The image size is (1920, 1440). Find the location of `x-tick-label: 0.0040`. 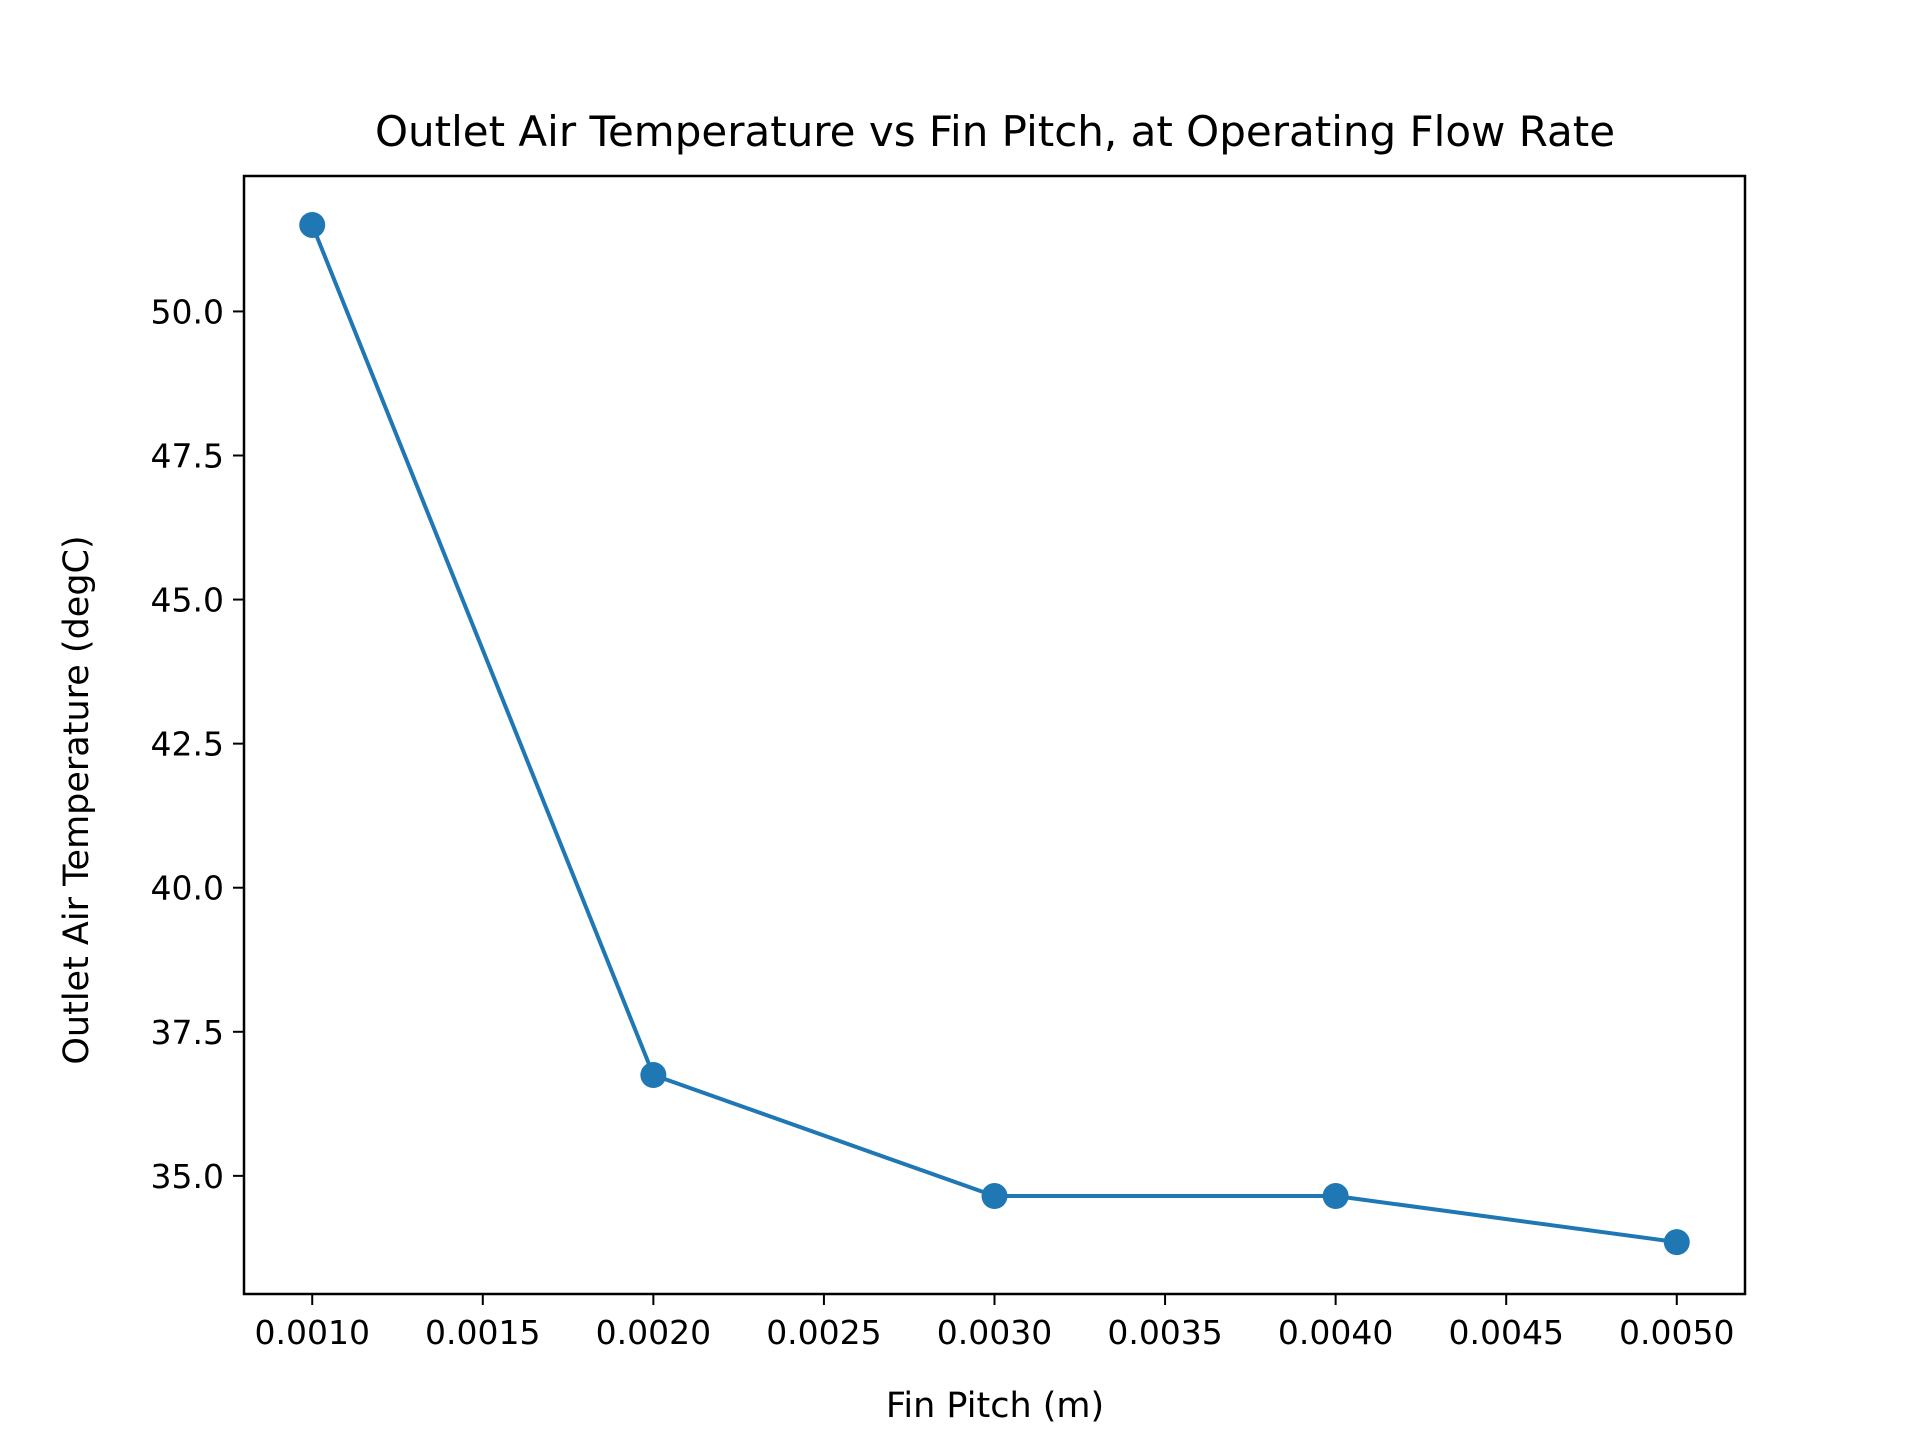

x-tick-label: 0.0040 is located at coordinates (1335, 1332).